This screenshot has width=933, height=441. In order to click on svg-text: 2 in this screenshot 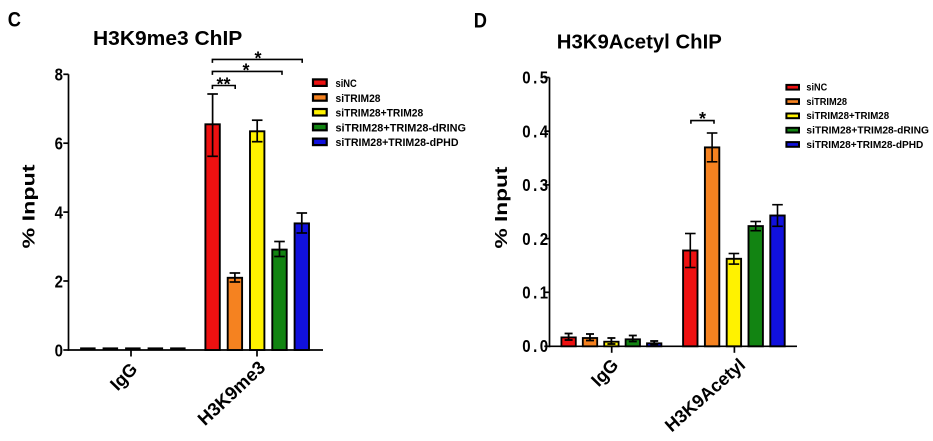, I will do `click(59, 281)`.